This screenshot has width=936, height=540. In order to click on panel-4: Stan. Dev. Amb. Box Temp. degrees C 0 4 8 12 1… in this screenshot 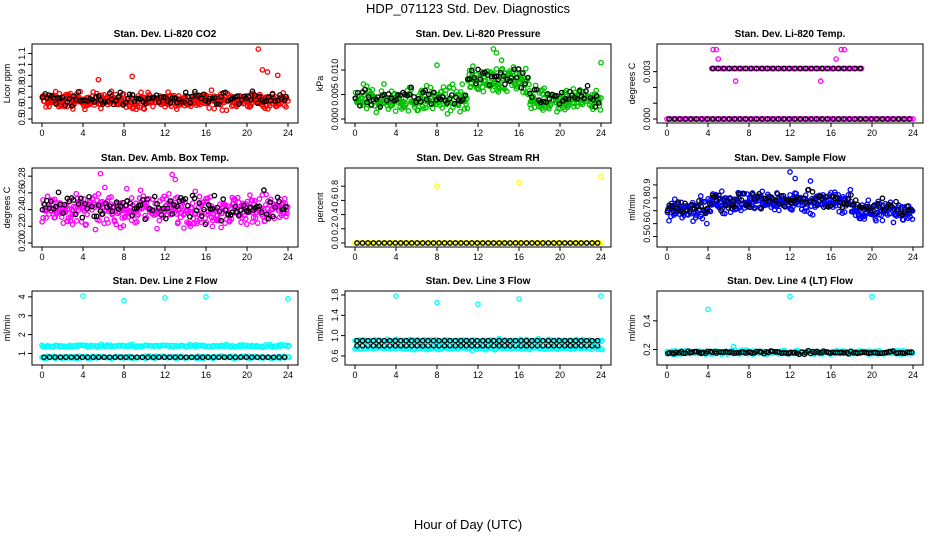, I will do `click(150, 207)`.